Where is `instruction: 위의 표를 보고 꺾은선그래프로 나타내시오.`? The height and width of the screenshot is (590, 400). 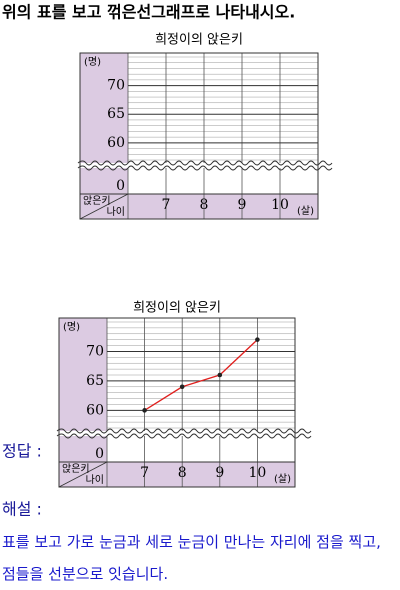
instruction: 위의 표를 보고 꺾은선그래프로 나타내시오. is located at coordinates (148, 12).